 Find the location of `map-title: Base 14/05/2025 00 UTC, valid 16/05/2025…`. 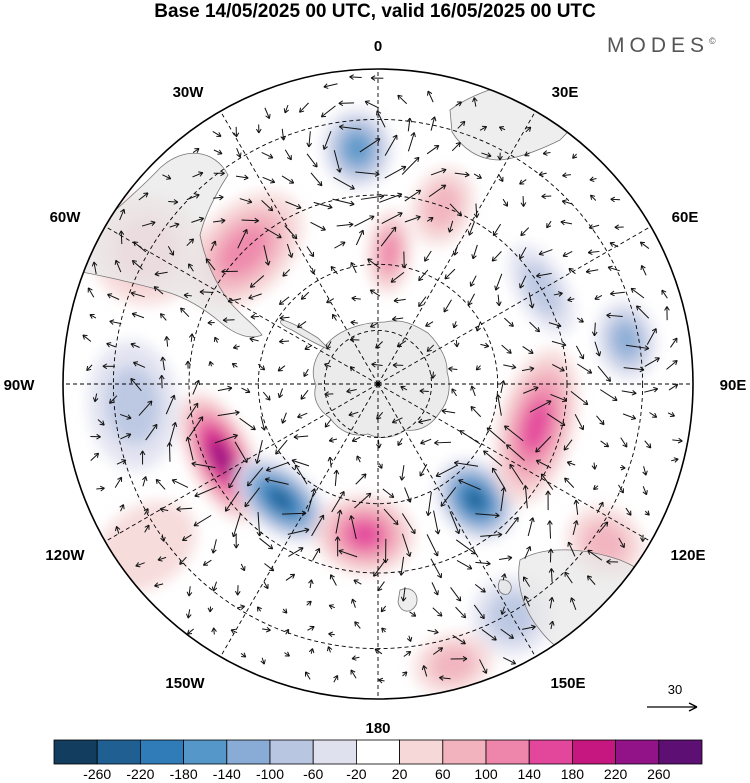

map-title: Base 14/05/2025 00 UTC, valid 16/05/2025… is located at coordinates (375, 11).